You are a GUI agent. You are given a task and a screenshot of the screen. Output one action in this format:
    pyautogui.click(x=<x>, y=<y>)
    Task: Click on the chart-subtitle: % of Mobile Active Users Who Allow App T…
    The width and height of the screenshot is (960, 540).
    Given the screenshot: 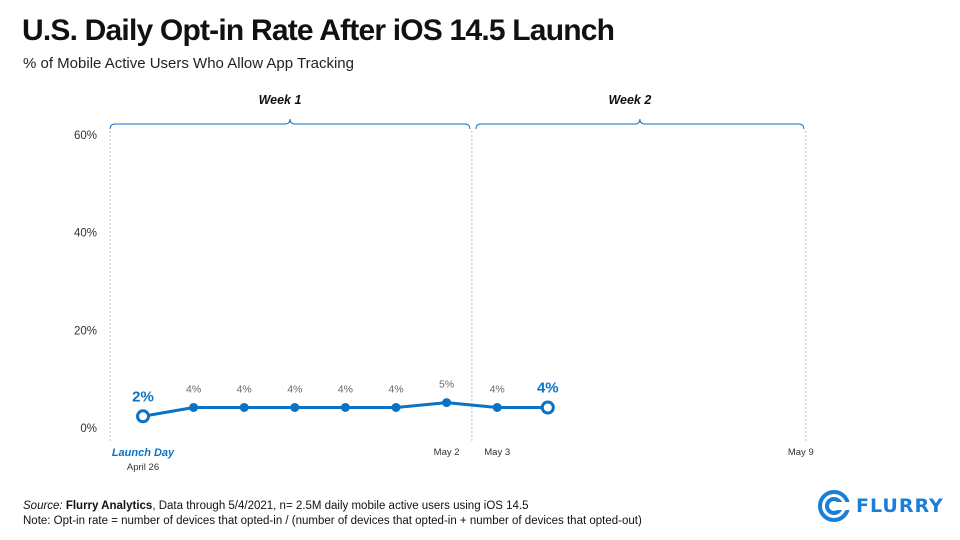 What is the action you would take?
    pyautogui.click(x=188, y=63)
    